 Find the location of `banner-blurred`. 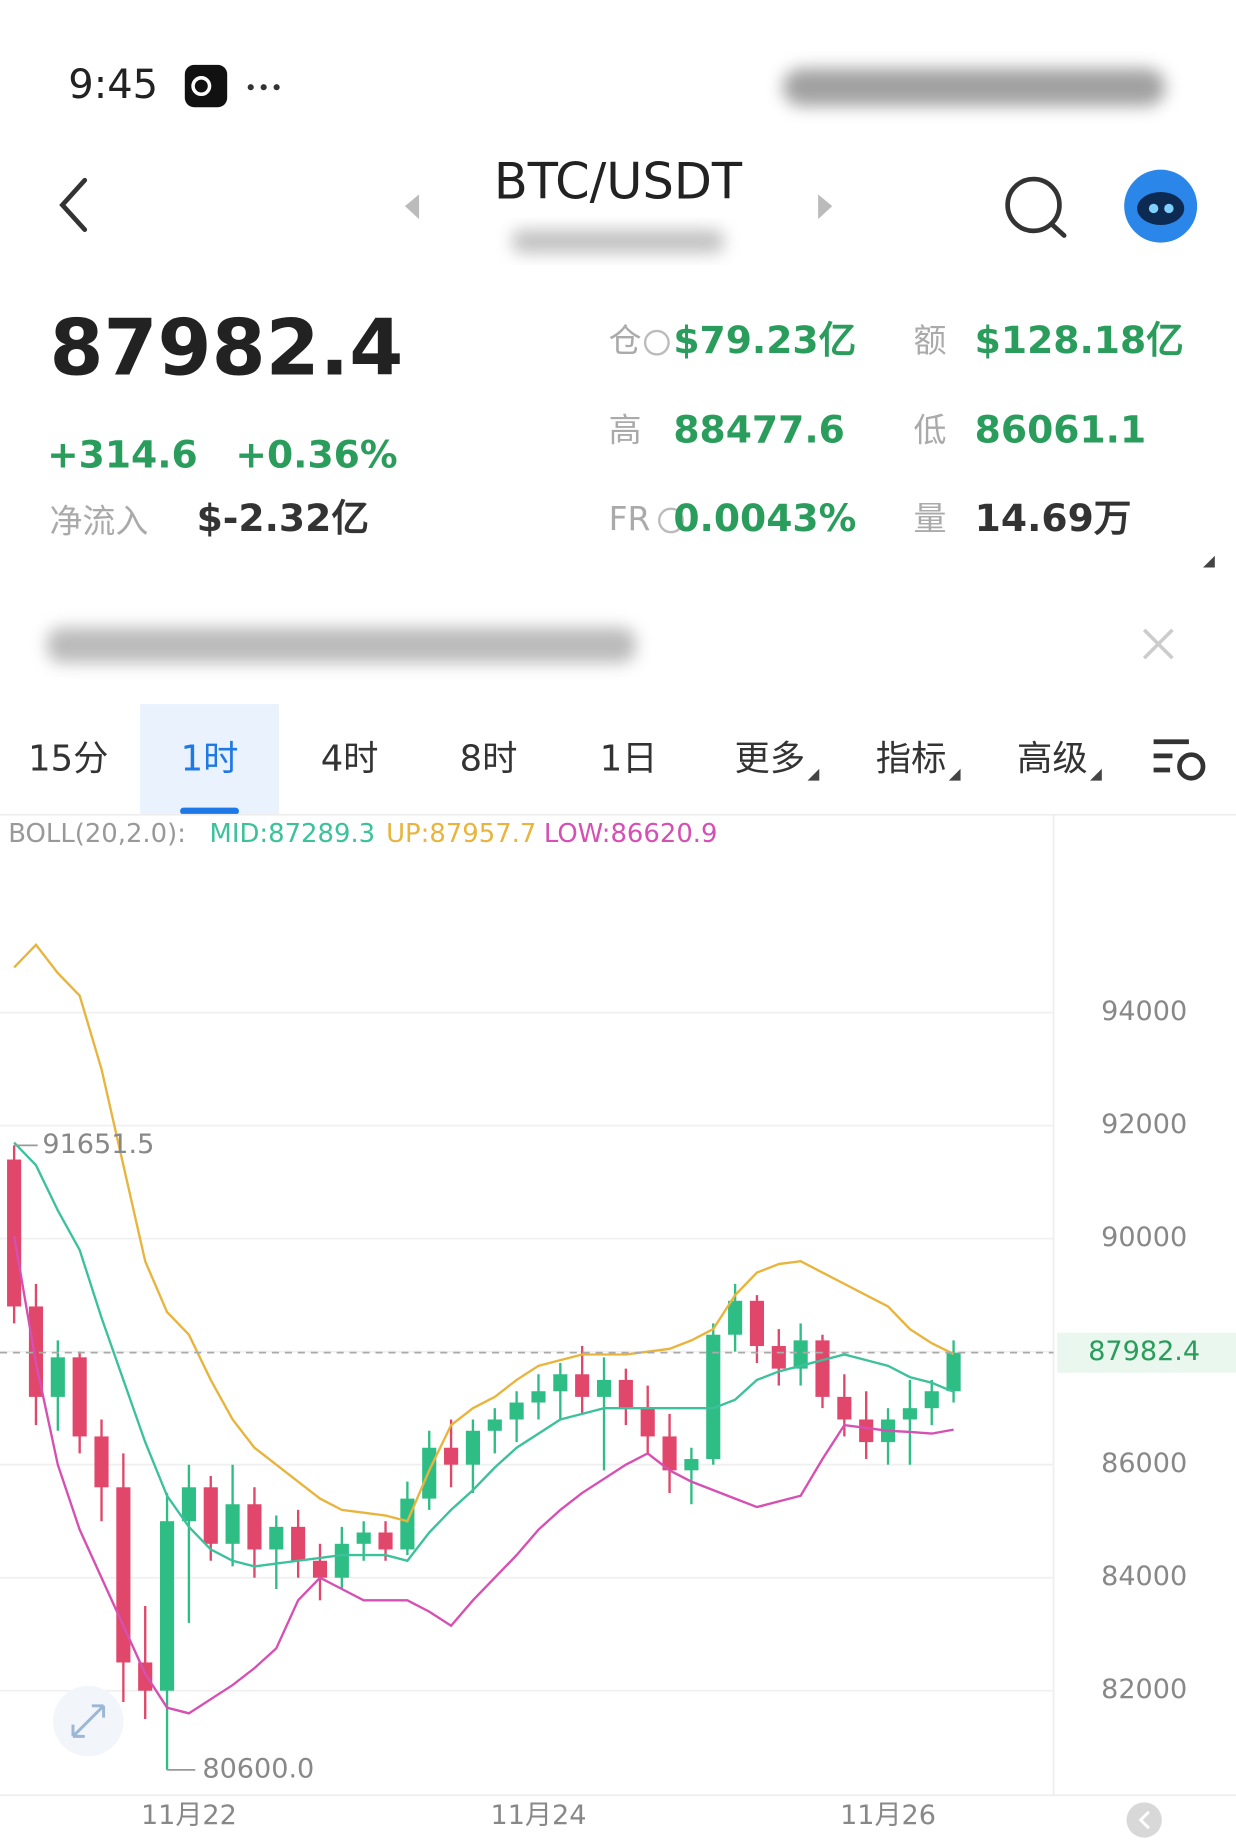

banner-blurred is located at coordinates (341, 645).